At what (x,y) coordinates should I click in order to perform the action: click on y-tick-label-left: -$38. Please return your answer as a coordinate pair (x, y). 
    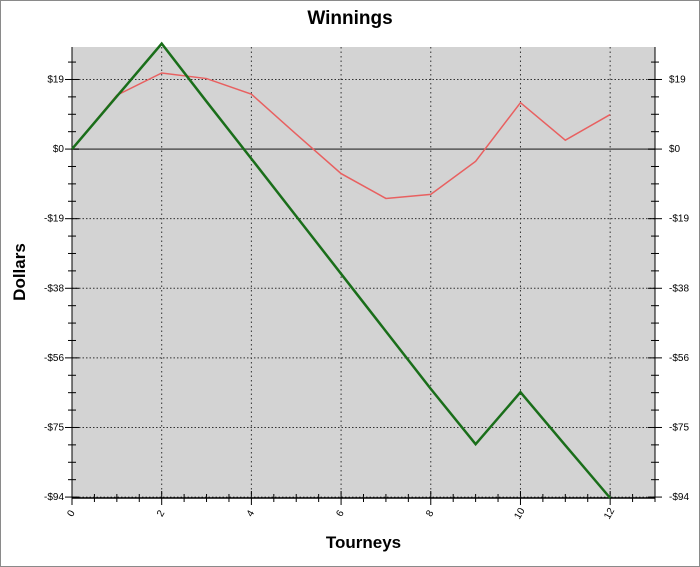
    Looking at the image, I should click on (54, 288).